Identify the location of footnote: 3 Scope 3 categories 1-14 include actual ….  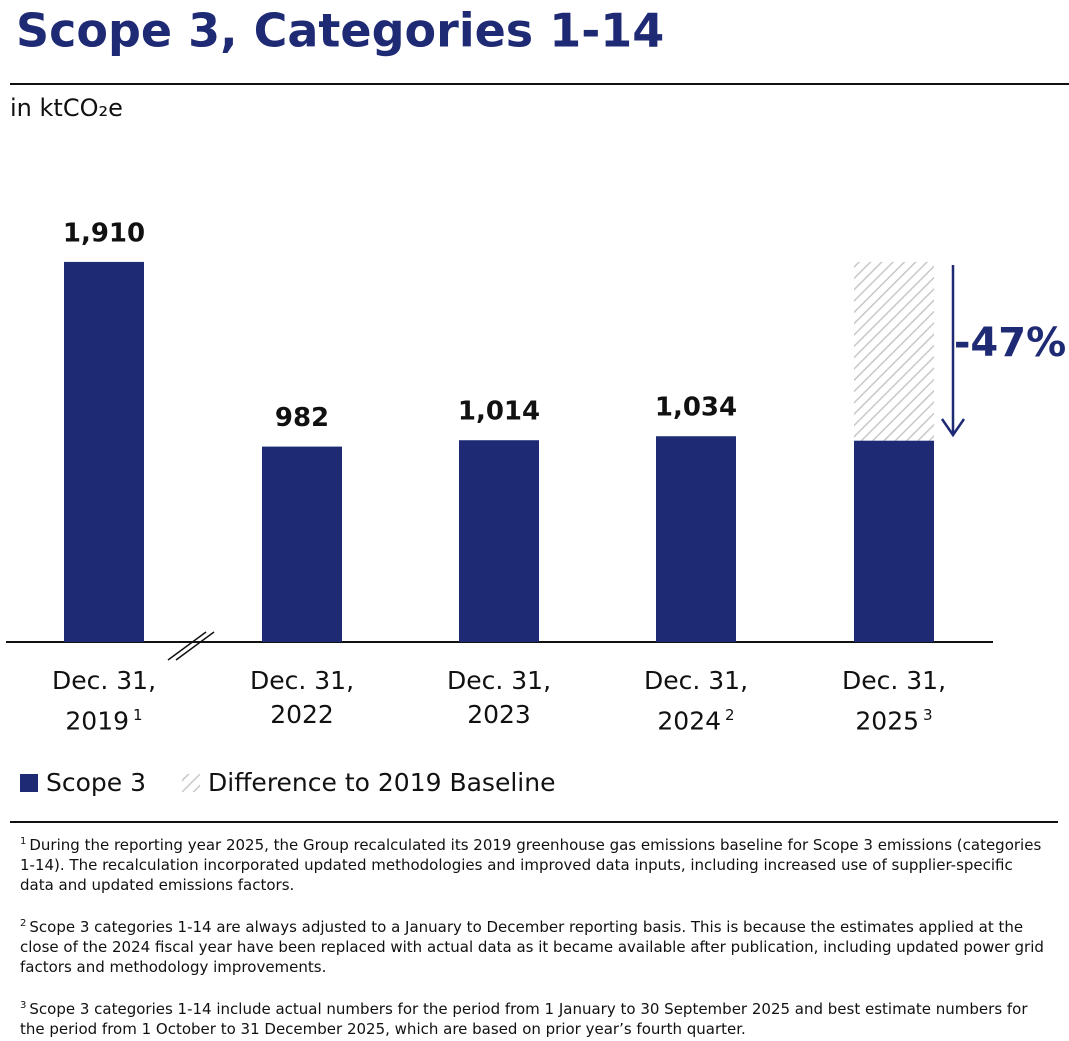
(535, 1017).